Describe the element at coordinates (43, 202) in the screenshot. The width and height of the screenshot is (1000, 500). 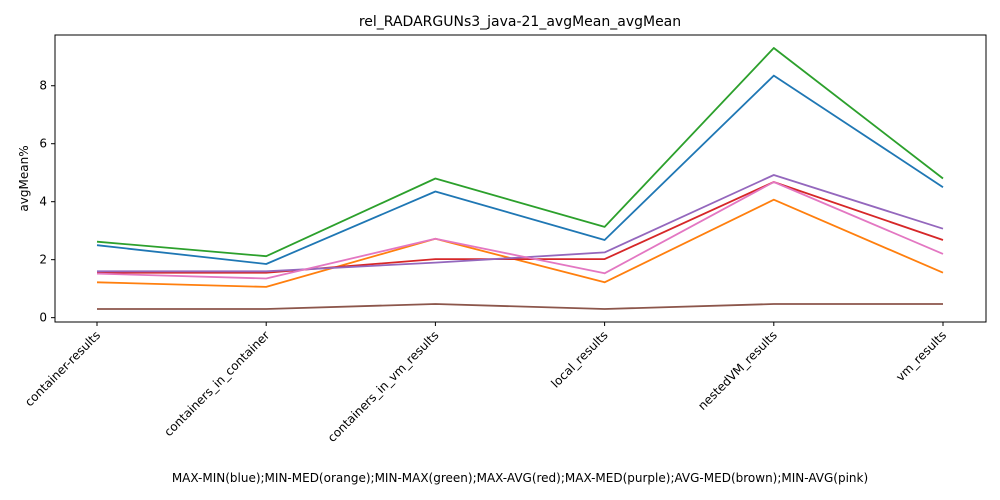
I see `y-tick-label: 4` at that location.